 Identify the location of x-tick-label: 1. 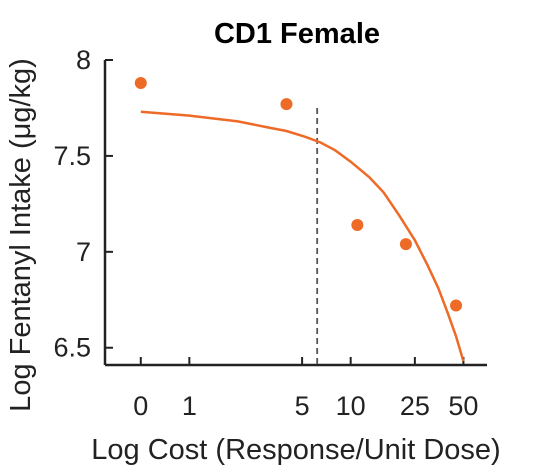
(189, 406).